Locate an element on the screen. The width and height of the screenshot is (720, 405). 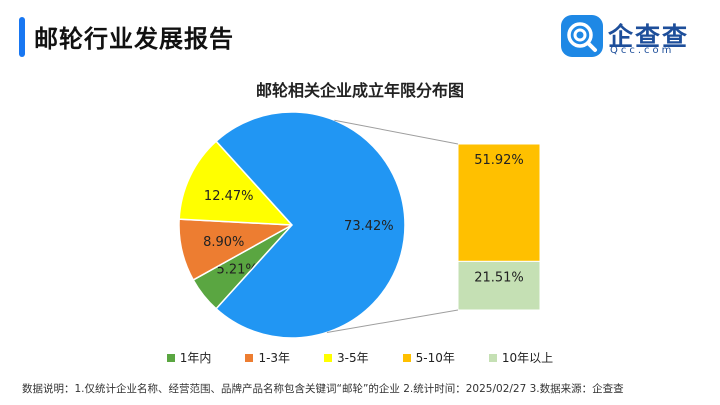
legend-item: 5-10年 is located at coordinates (428, 357).